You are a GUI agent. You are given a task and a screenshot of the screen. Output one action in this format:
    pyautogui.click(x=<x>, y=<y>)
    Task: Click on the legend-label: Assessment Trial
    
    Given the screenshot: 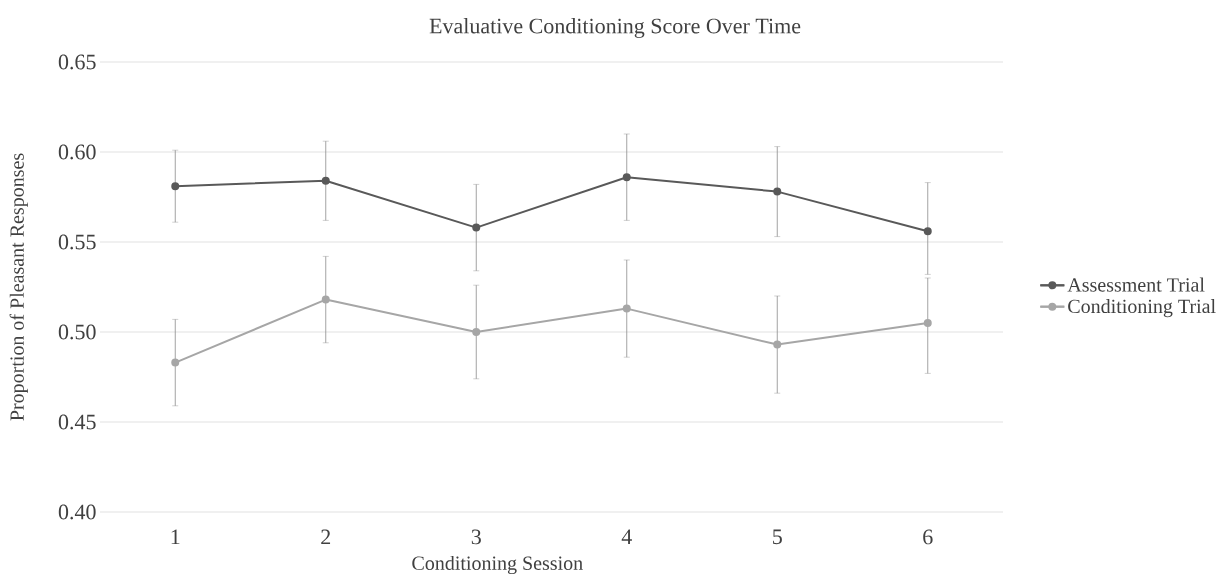 What is the action you would take?
    pyautogui.click(x=1136, y=284)
    